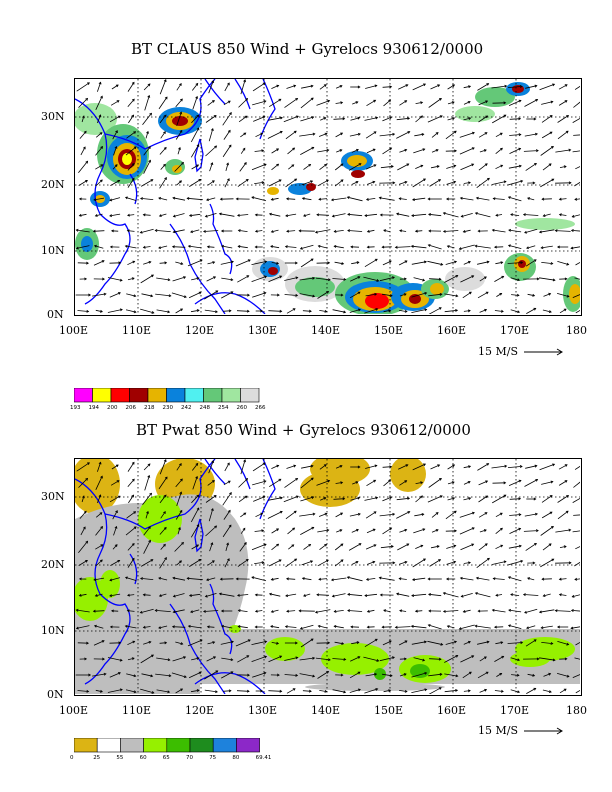 The height and width of the screenshot is (792, 612). I want to click on panel1-ytick-20n: 20N, so click(53, 184).